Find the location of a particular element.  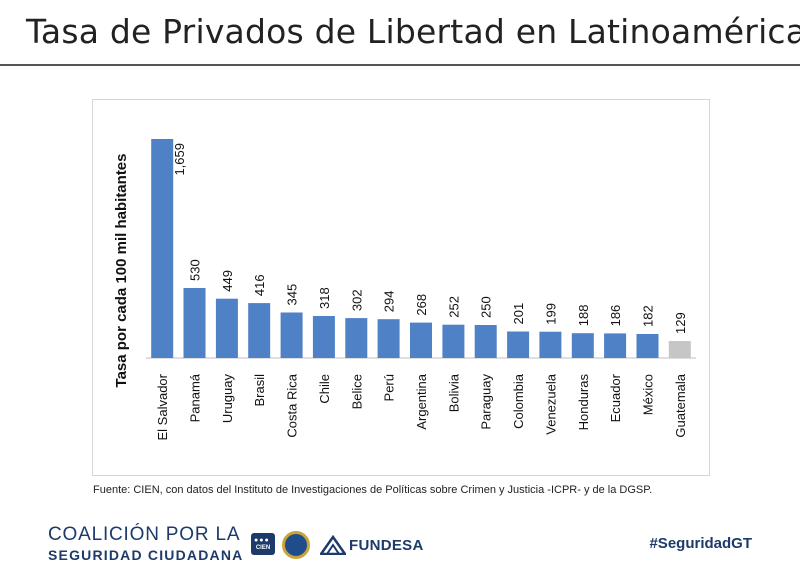

category-label-4: Costa Rica is located at coordinates (292, 405).